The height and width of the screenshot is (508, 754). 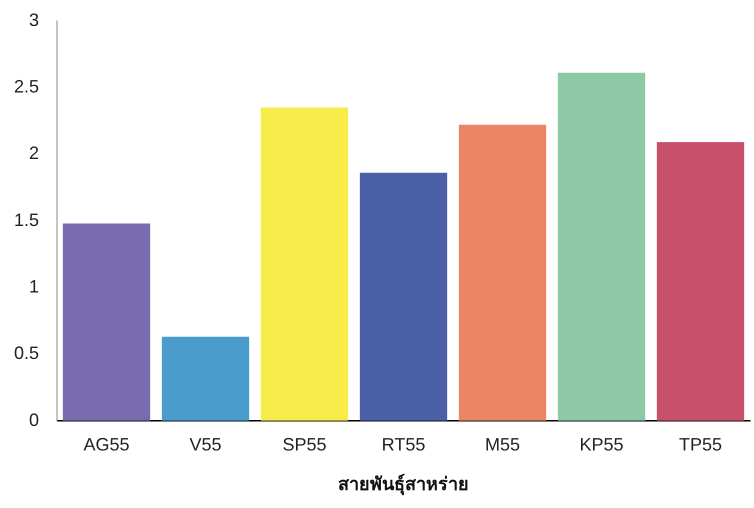 What do you see at coordinates (27, 86) in the screenshot?
I see `y-tick-label: 2.5` at bounding box center [27, 86].